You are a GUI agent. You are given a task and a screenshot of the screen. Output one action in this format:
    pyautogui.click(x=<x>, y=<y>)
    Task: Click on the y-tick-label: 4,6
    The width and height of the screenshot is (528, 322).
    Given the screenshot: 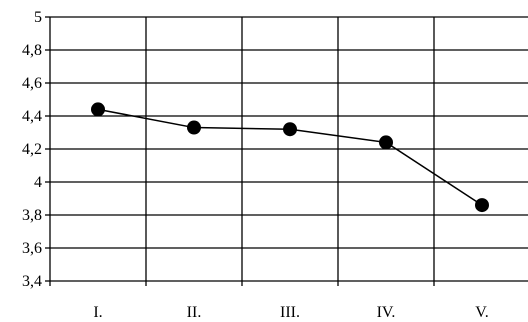 What is the action you would take?
    pyautogui.click(x=32, y=83)
    